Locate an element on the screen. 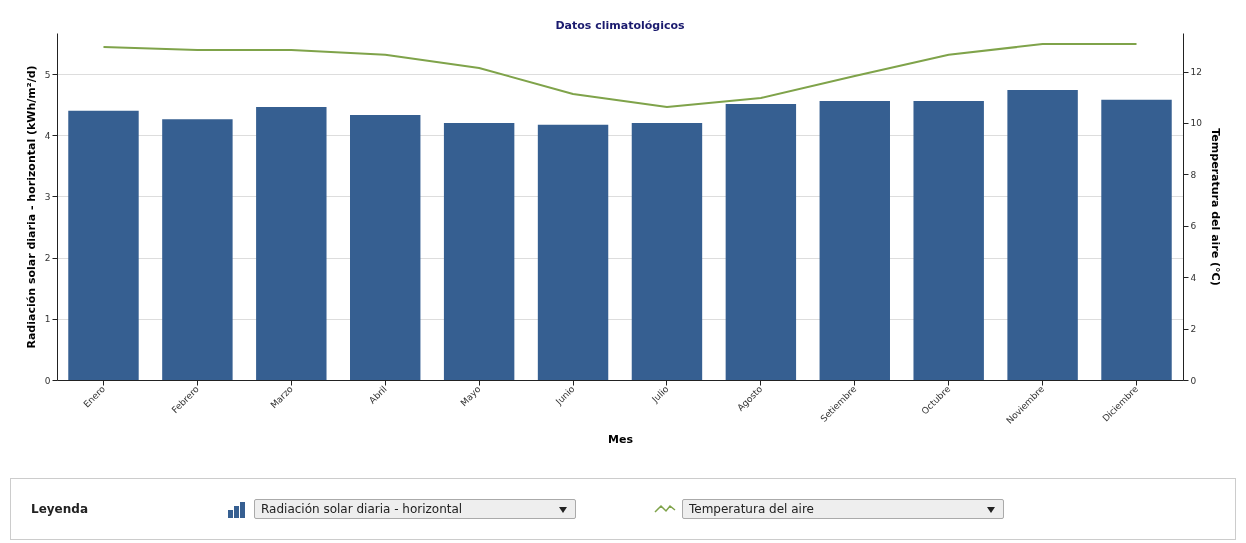 Image resolution: width=1246 pixels, height=543 pixels. y2-tick-label: 8 is located at coordinates (1193, 174).